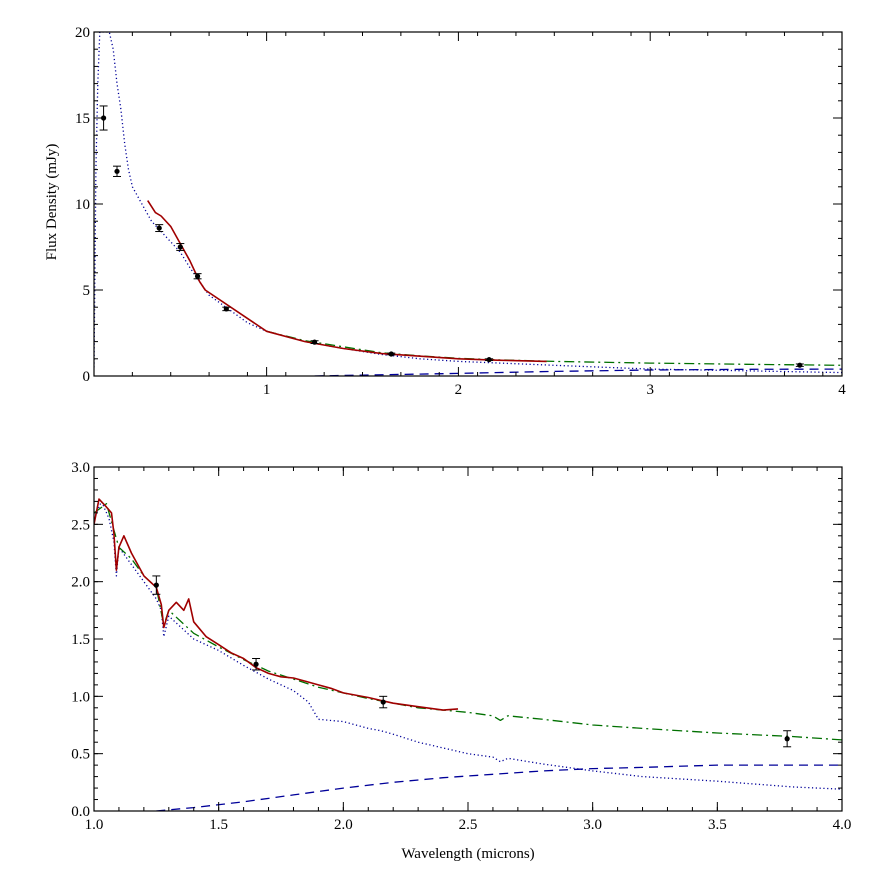  What do you see at coordinates (459, 390) in the screenshot?
I see `x-tick-label: 2` at bounding box center [459, 390].